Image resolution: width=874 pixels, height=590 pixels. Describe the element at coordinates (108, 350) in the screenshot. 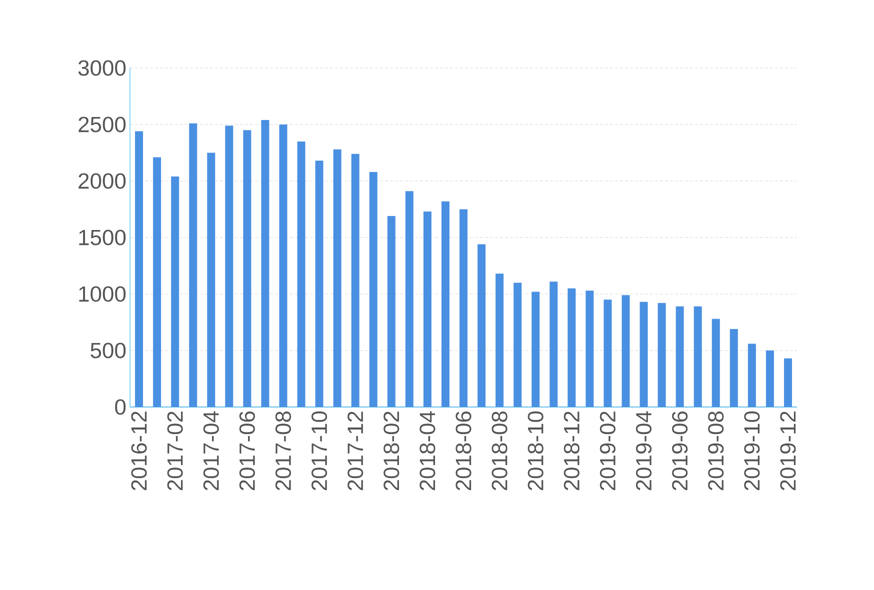

I see `y-tick-label: 500` at that location.